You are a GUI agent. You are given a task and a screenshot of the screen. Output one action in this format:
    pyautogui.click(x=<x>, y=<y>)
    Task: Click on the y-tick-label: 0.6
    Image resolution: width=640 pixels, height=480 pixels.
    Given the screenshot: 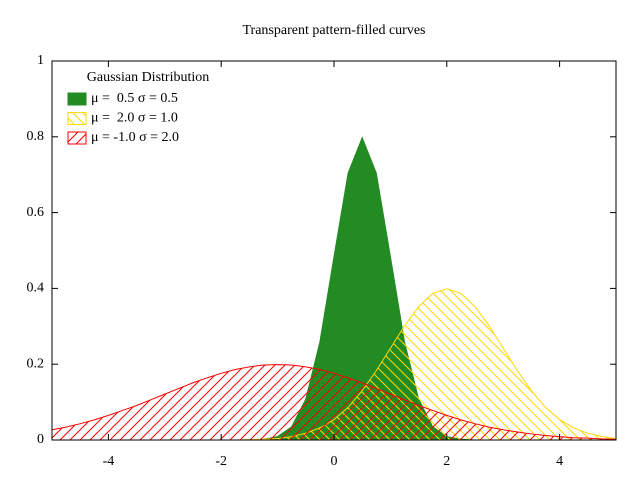 What is the action you would take?
    pyautogui.click(x=36, y=212)
    